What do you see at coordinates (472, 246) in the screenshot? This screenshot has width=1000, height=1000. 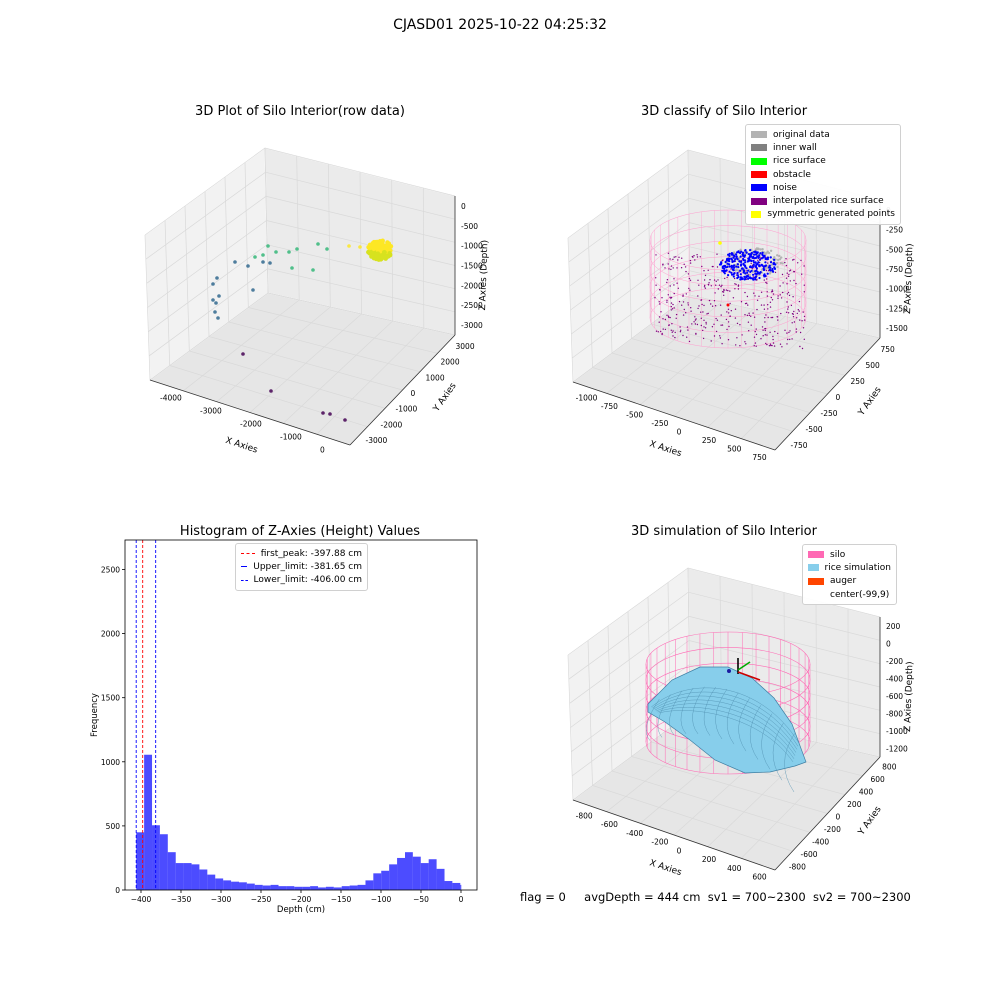 I see `z-tick-label: -1000` at bounding box center [472, 246].